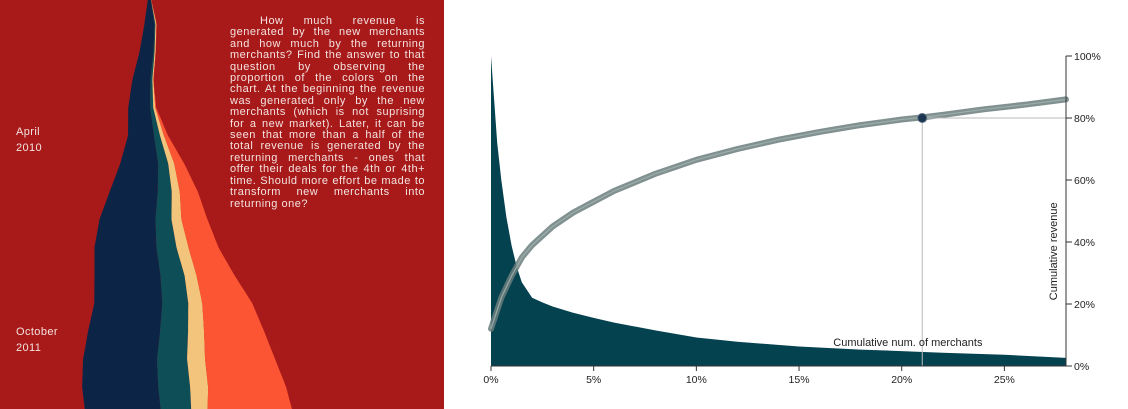  Describe the element at coordinates (593, 380) in the screenshot. I see `x-tick-label: 5%` at that location.